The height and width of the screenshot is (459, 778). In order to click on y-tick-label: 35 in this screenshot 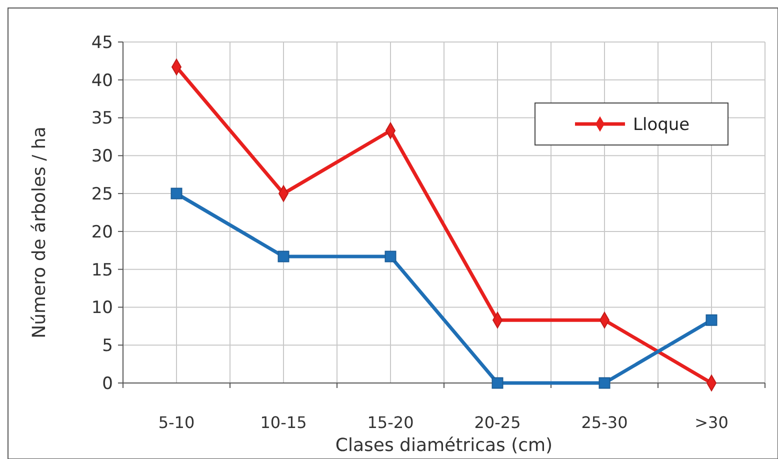, I will do `click(102, 118)`.